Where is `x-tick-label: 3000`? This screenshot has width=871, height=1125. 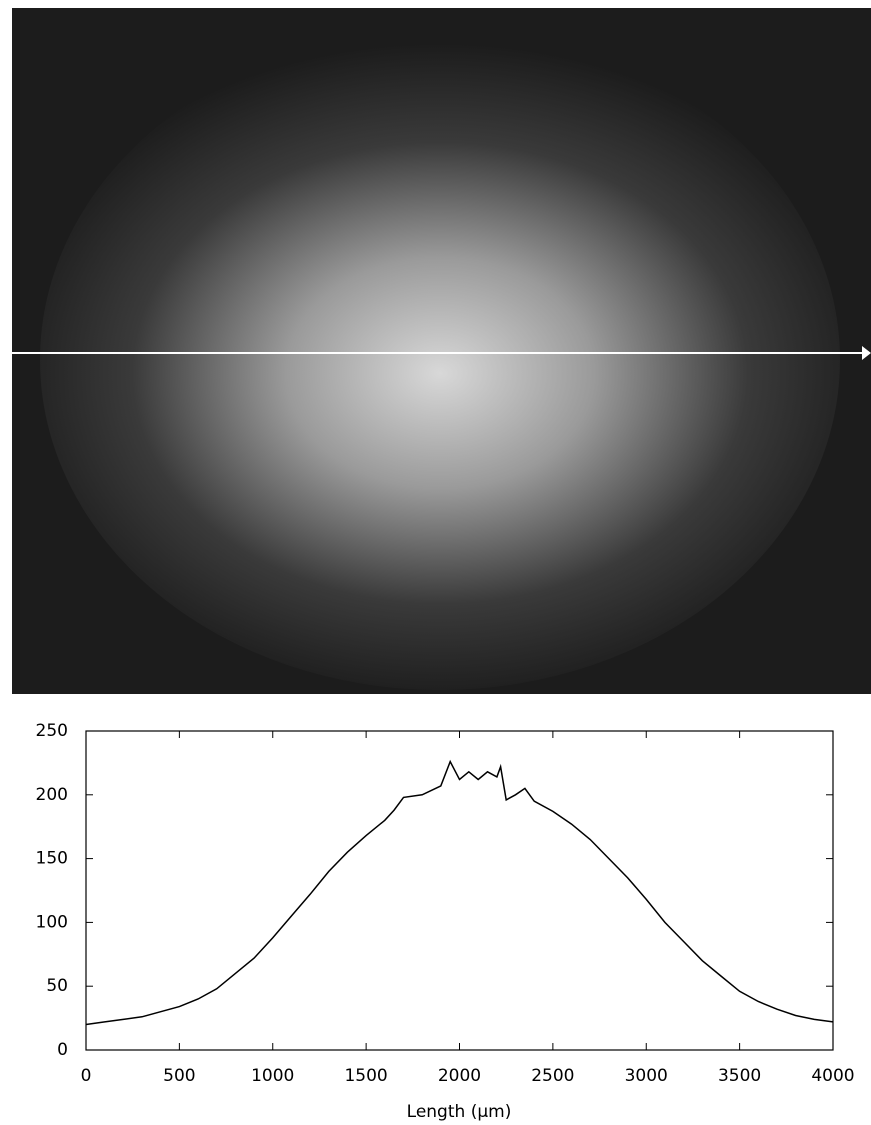 x-tick-label: 3000 is located at coordinates (646, 1076).